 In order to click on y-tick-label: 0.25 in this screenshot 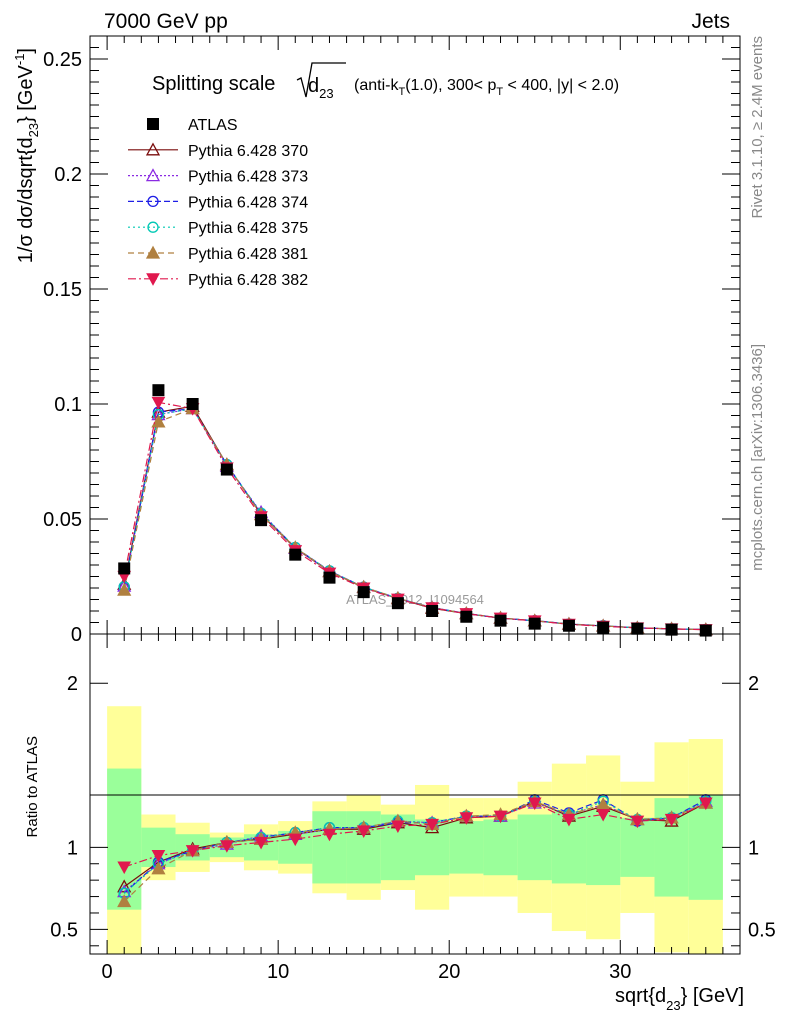, I will do `click(62, 60)`.